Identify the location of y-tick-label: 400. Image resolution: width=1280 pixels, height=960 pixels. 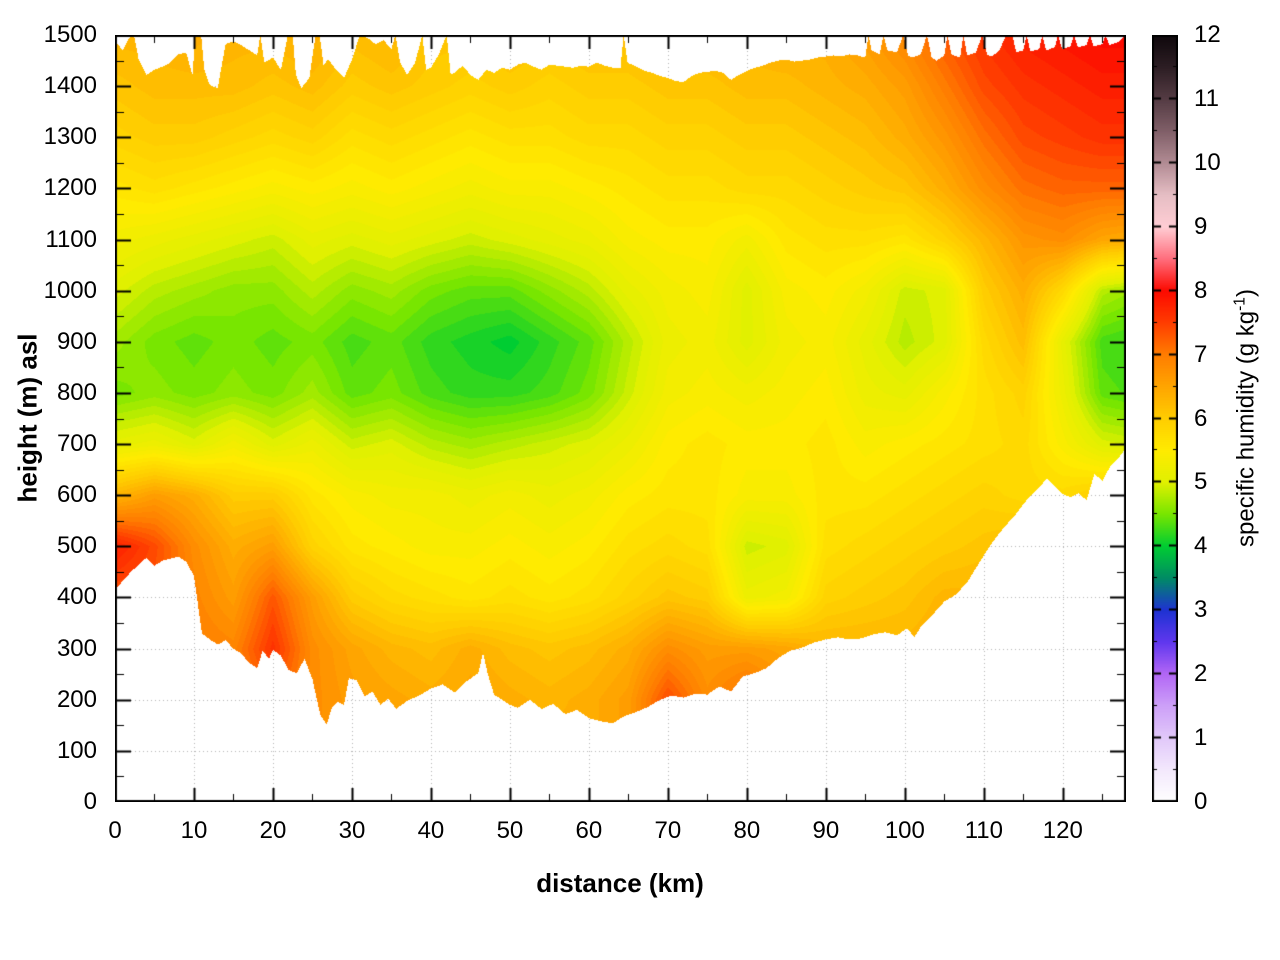
(76, 597).